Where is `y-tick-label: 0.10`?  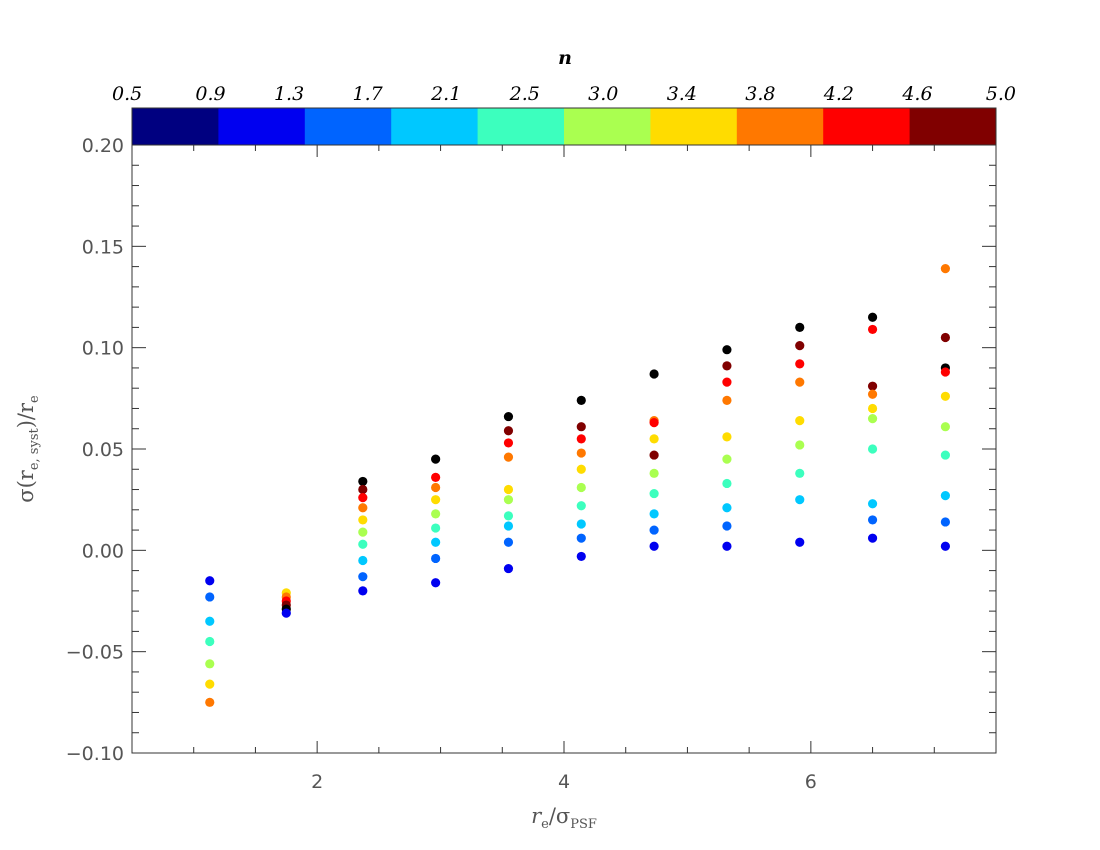
y-tick-label: 0.10 is located at coordinates (103, 349).